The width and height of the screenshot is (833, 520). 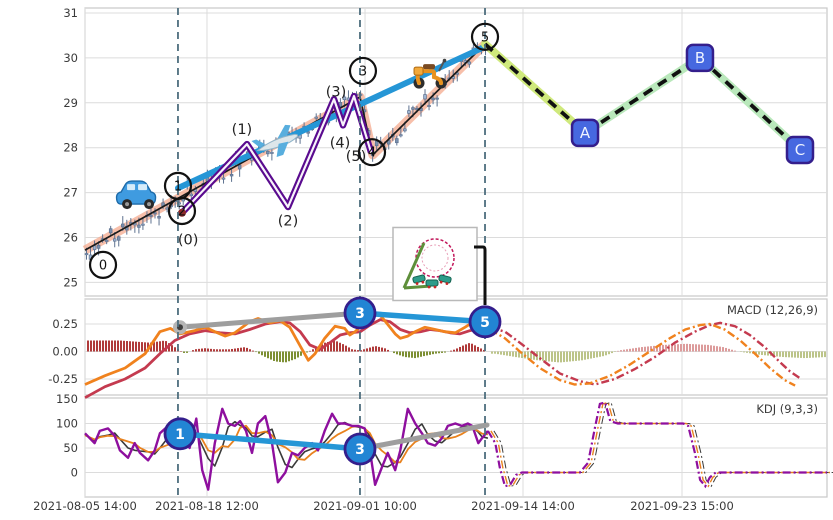 I want to click on coaster-loop, so click(x=435, y=258).